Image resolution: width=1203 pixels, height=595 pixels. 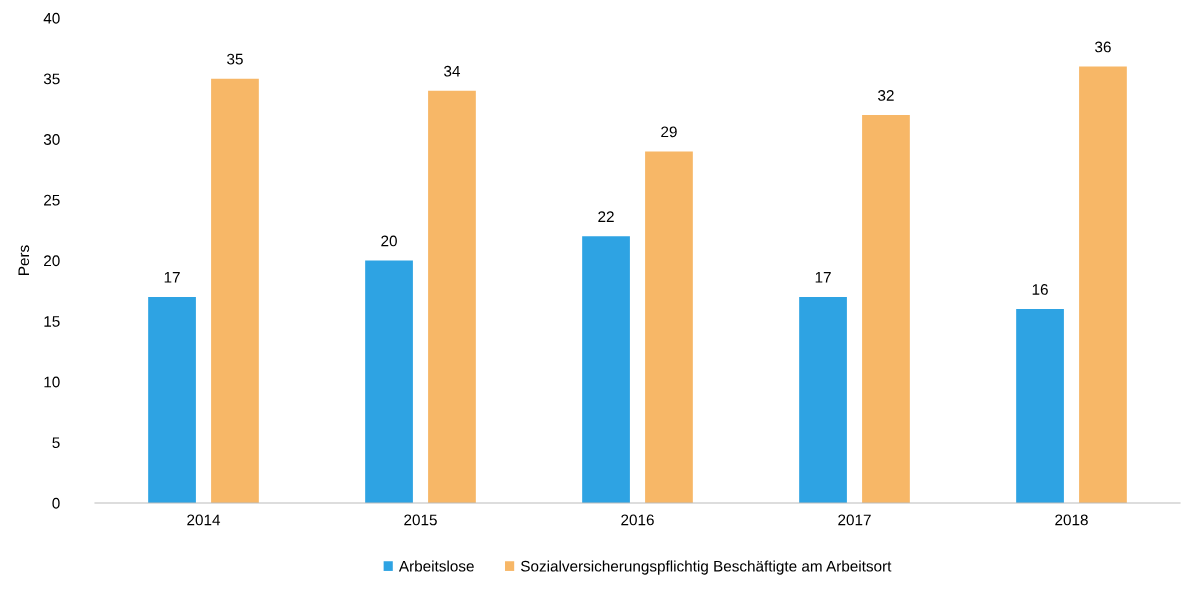 What do you see at coordinates (436, 566) in the screenshot?
I see `legend-label: Arbeitslose` at bounding box center [436, 566].